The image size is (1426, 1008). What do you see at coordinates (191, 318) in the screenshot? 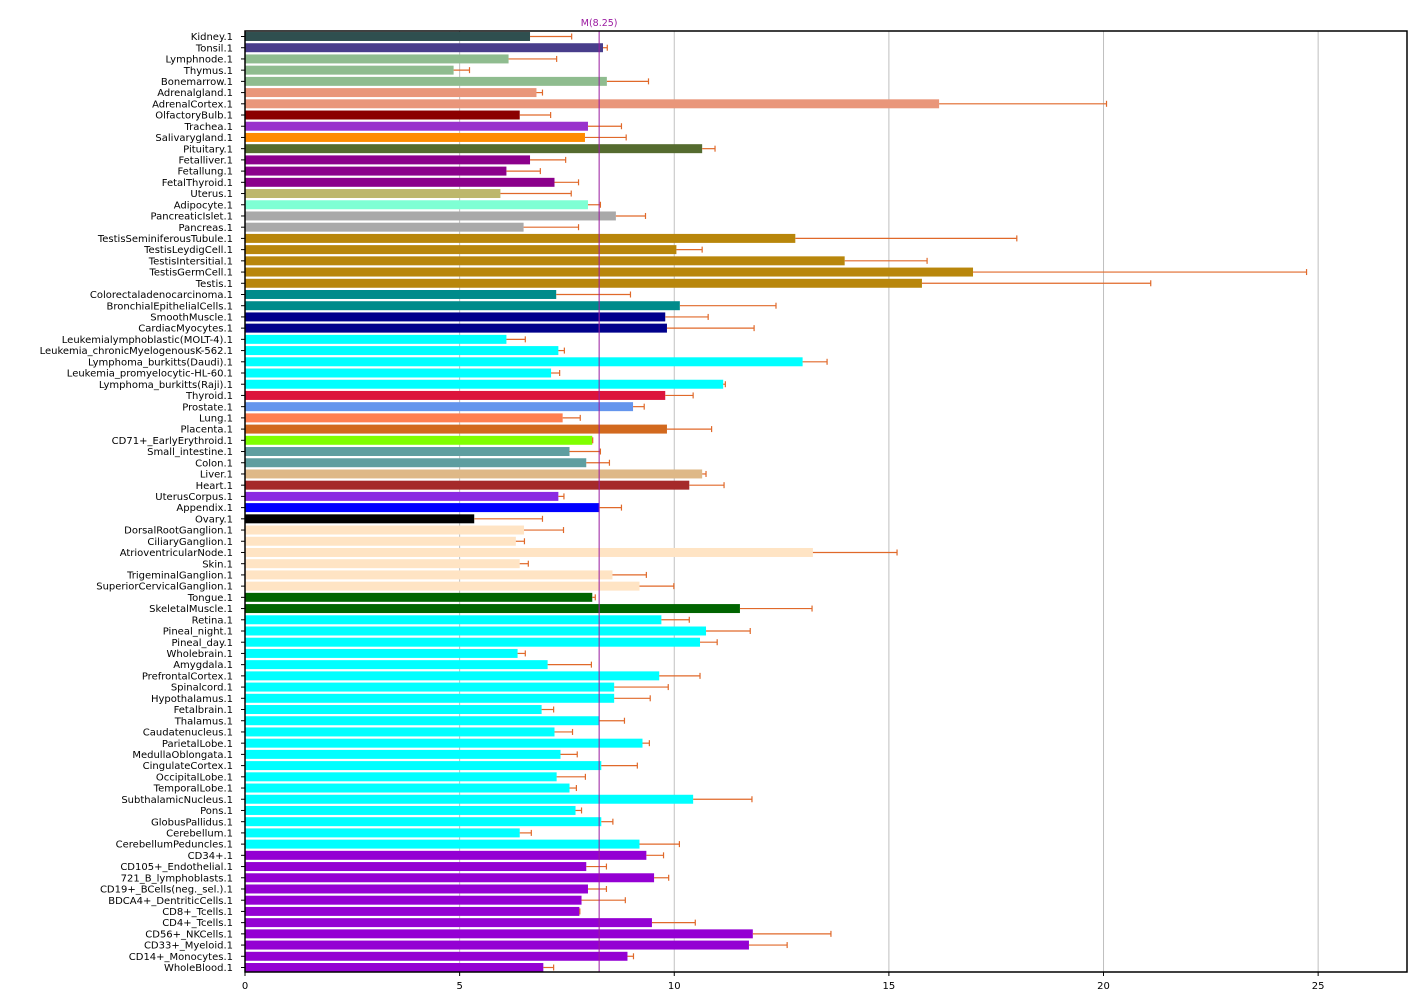
I see `y-tick-label: SmoothMuscle.1` at bounding box center [191, 318].